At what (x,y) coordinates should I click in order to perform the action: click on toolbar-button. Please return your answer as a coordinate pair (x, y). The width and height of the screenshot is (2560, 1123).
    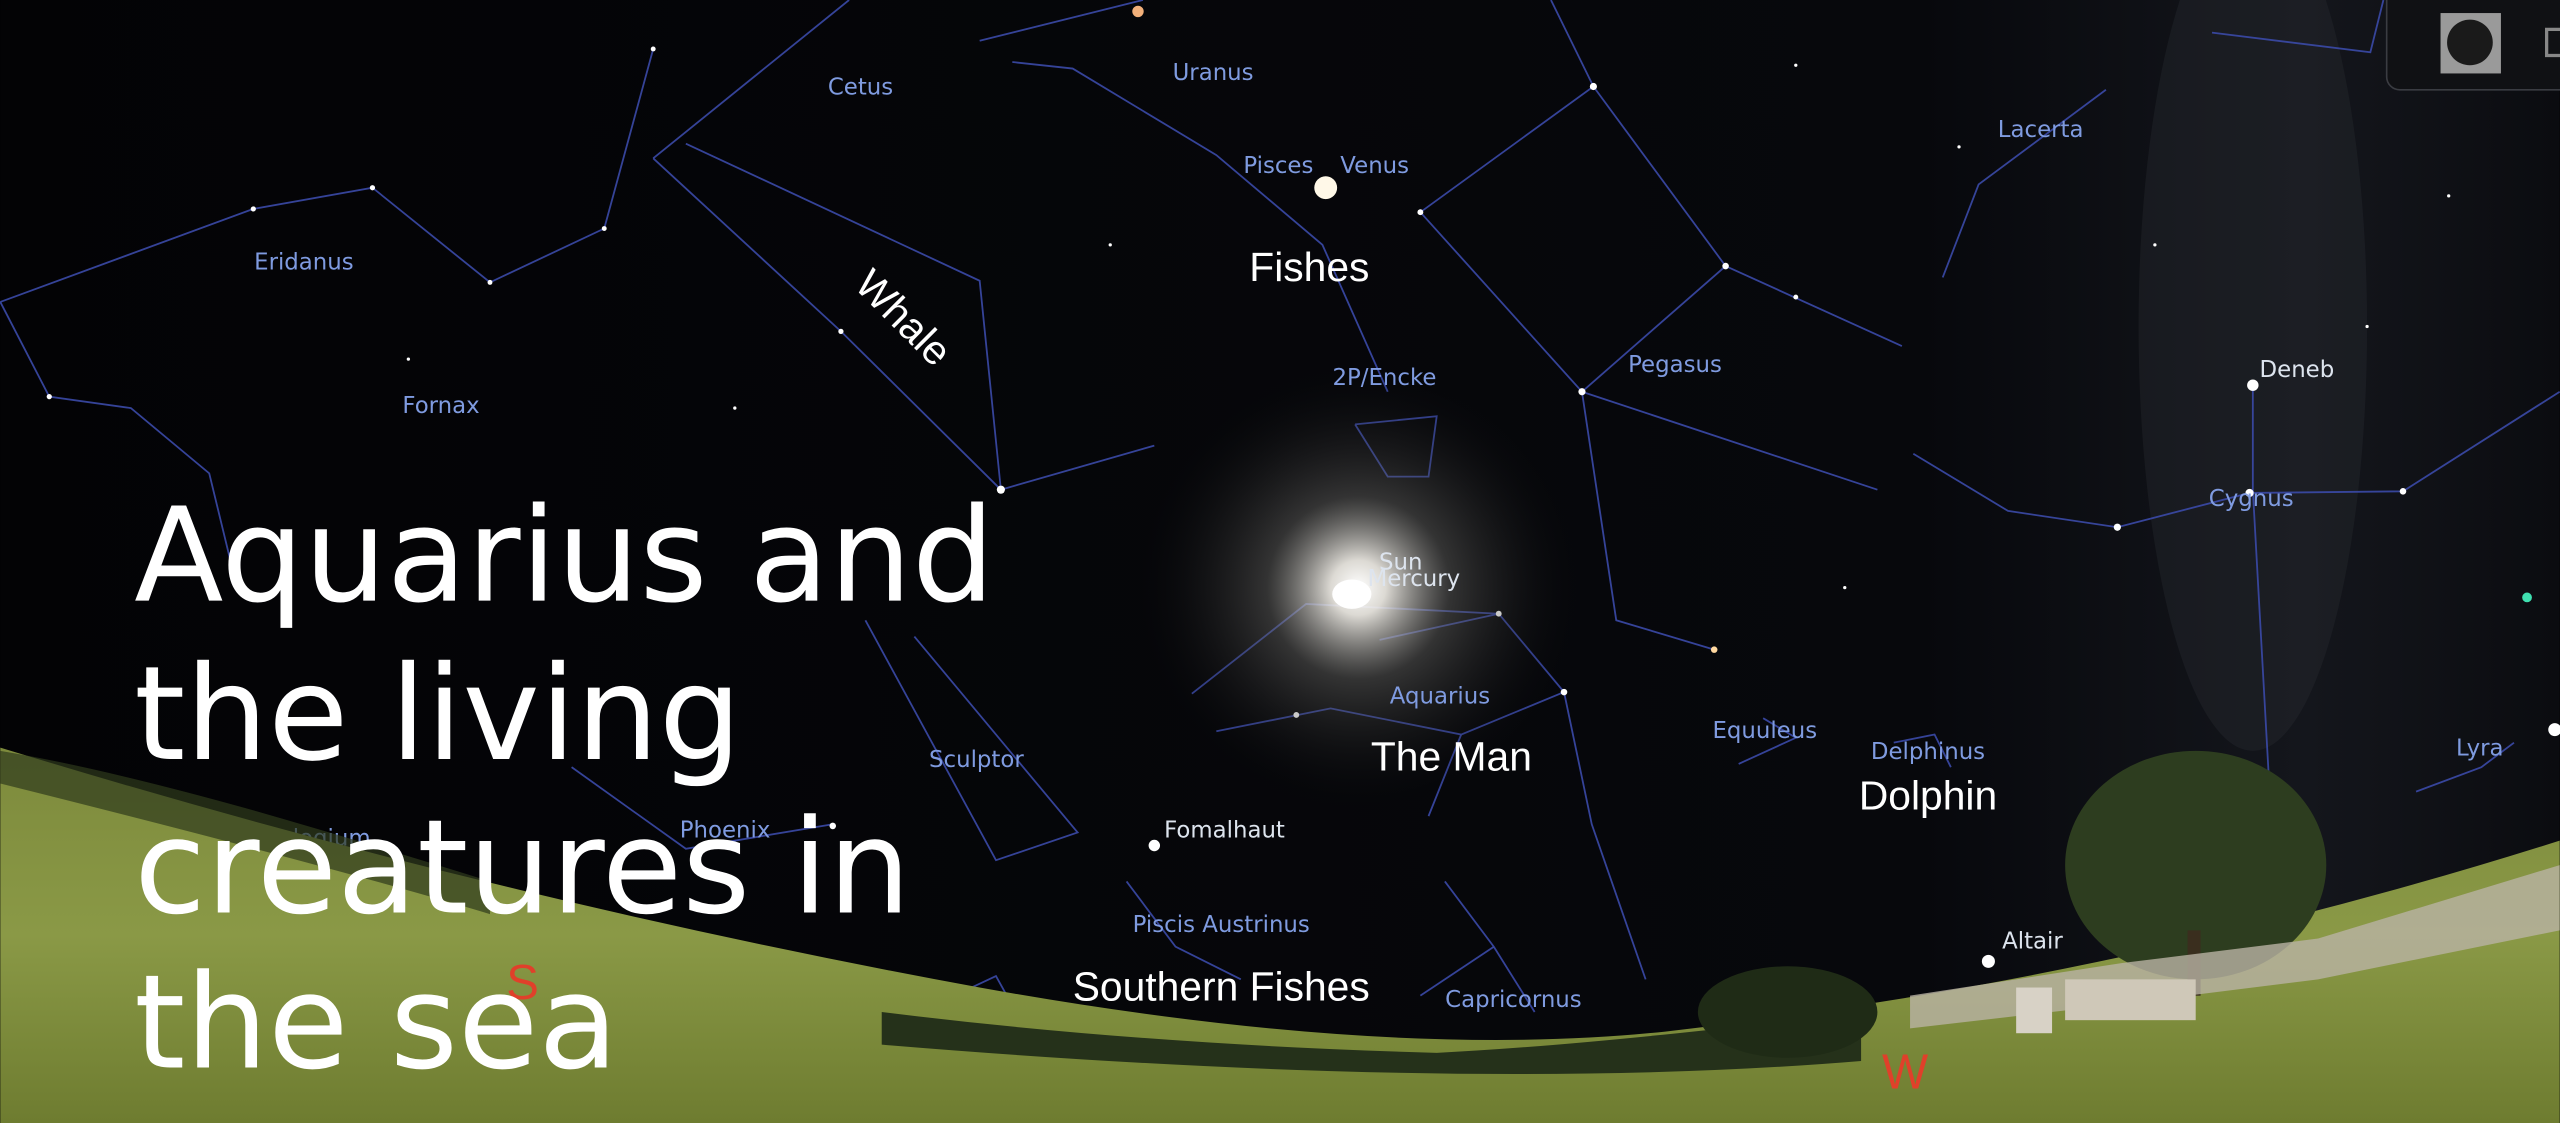
    Looking at the image, I should click on (2552, 42).